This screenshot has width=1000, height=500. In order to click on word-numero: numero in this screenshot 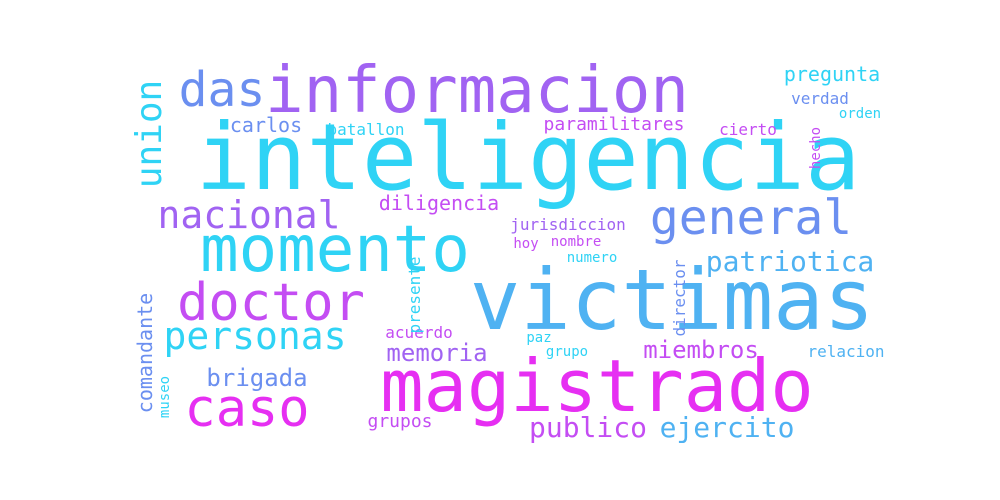, I will do `click(592, 258)`.